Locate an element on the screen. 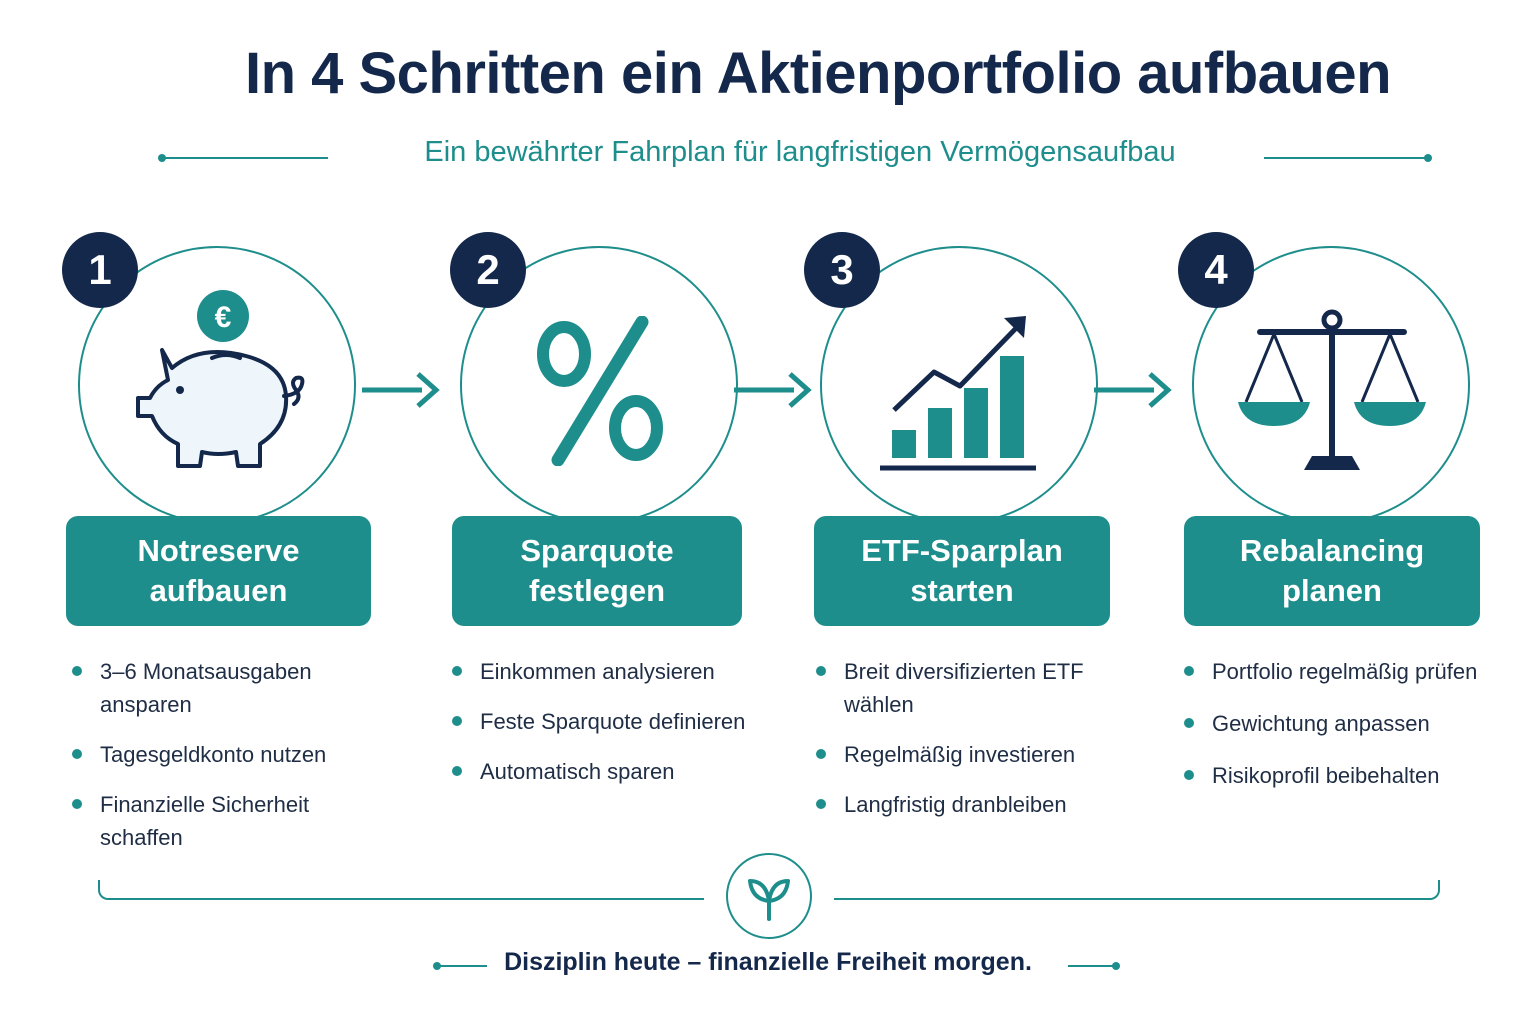 The height and width of the screenshot is (1024, 1536). list-item: Gewichtung anpassen is located at coordinates (1347, 723).